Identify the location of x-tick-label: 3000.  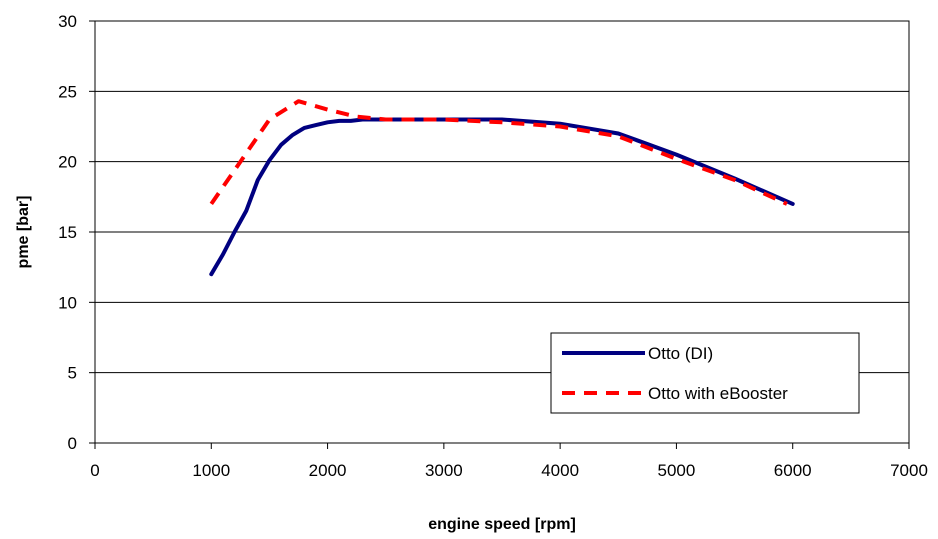
(444, 470).